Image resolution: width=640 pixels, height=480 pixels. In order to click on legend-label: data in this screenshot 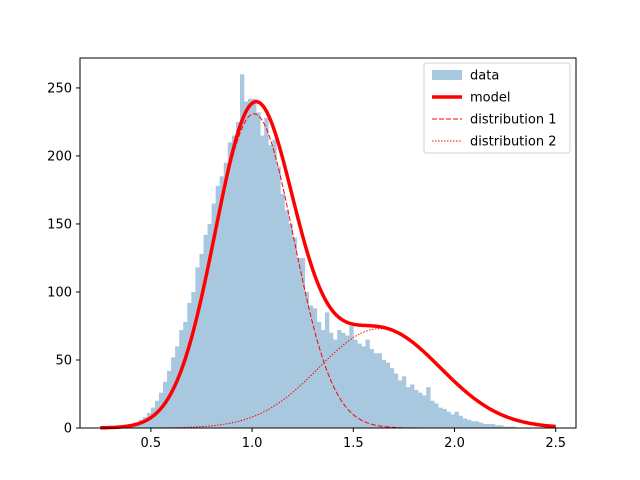, I will do `click(484, 76)`.